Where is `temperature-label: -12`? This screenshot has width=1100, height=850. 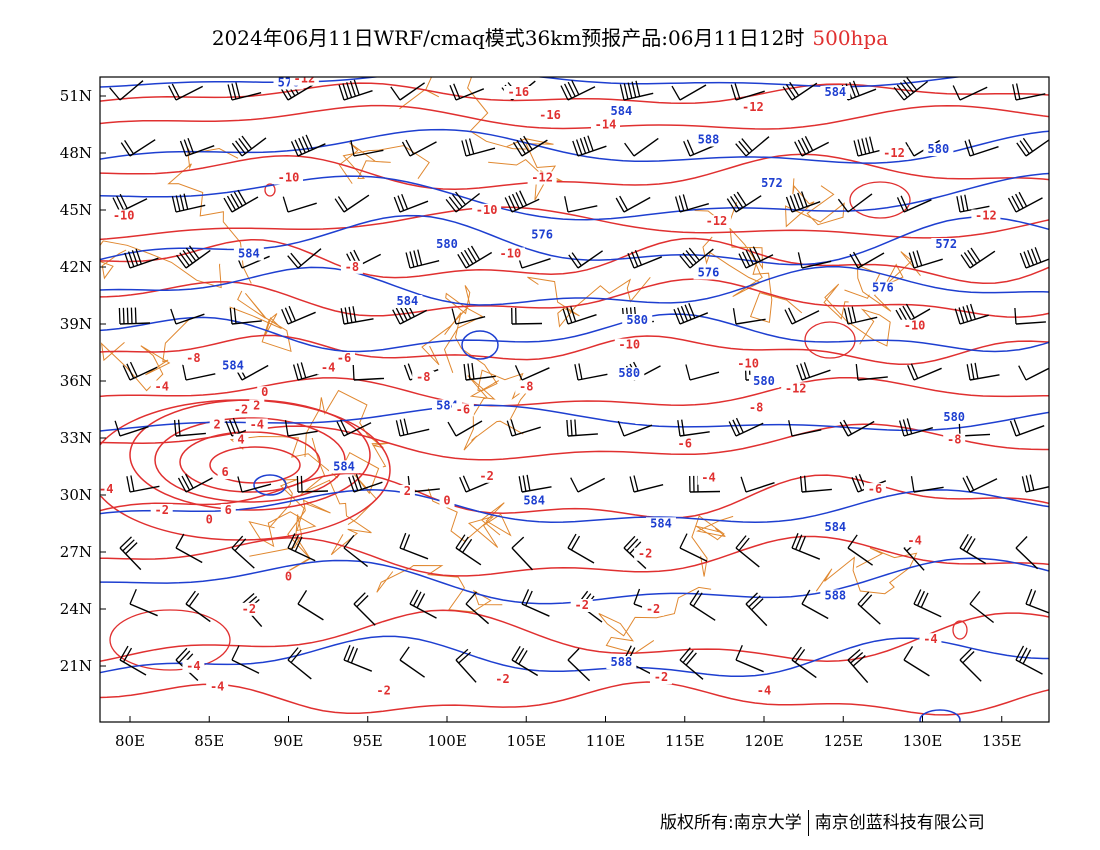 temperature-label: -12 is located at coordinates (986, 216).